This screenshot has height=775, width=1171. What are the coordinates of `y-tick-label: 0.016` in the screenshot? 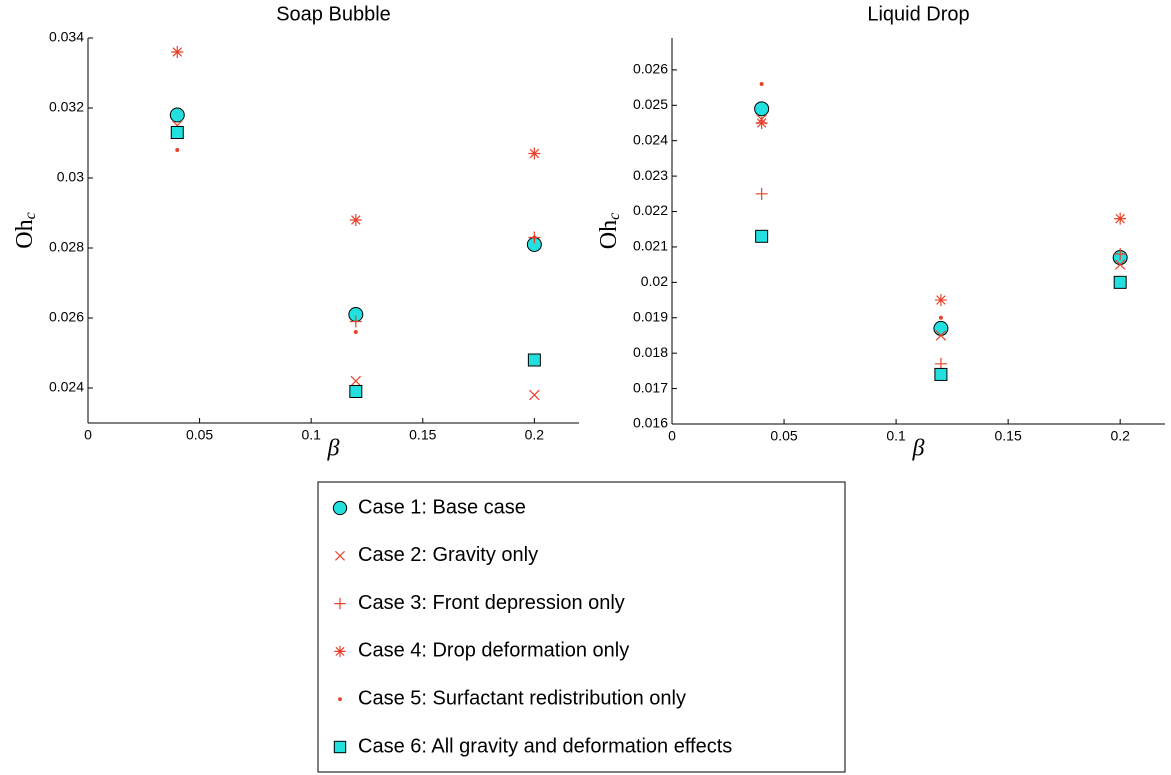 It's located at (650, 423).